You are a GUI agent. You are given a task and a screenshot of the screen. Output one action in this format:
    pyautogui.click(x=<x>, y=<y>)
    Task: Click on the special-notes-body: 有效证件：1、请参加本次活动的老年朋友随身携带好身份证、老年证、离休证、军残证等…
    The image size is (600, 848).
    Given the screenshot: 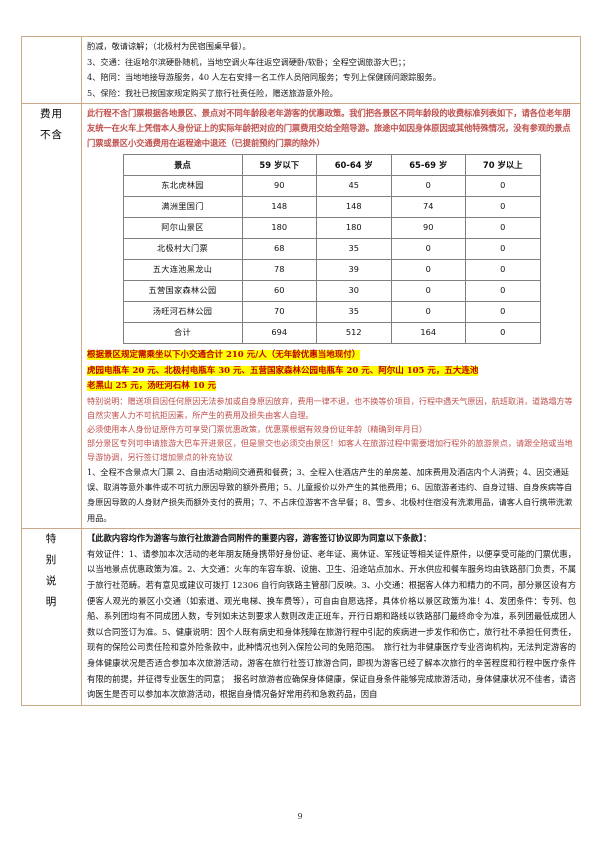 What is the action you would take?
    pyautogui.click(x=331, y=624)
    